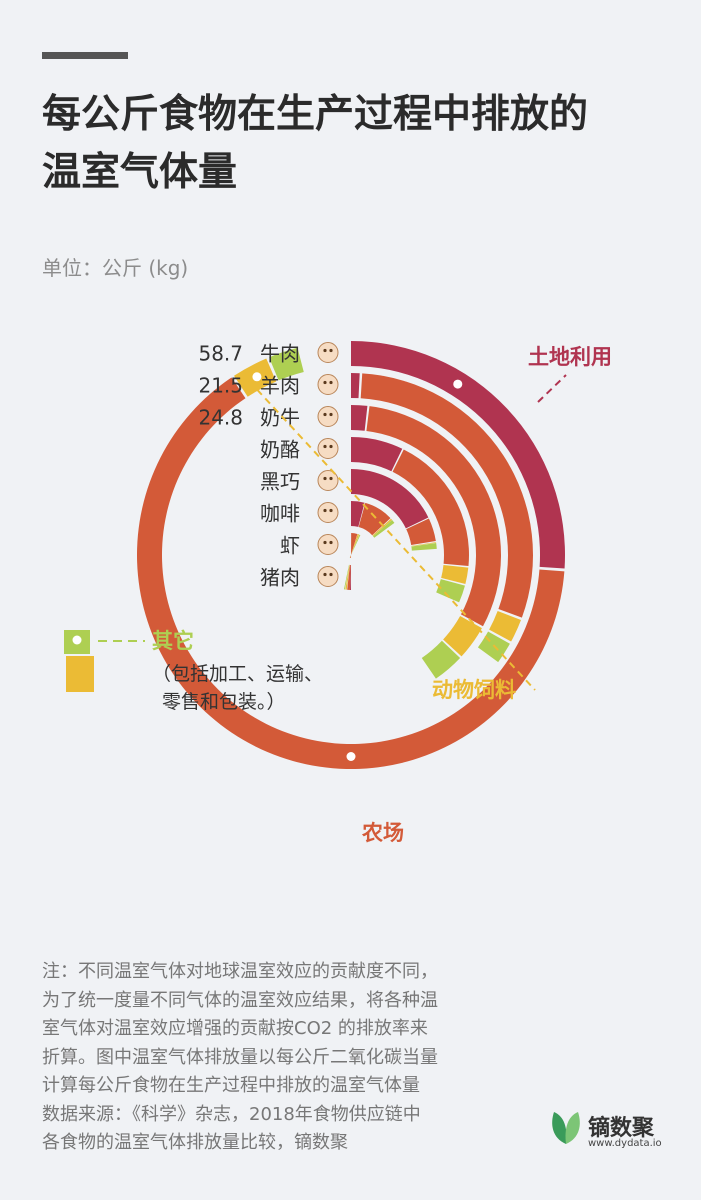  I want to click on bar-segment-farm: 奶酪 · 农场: 11.8, so click(430, 508).